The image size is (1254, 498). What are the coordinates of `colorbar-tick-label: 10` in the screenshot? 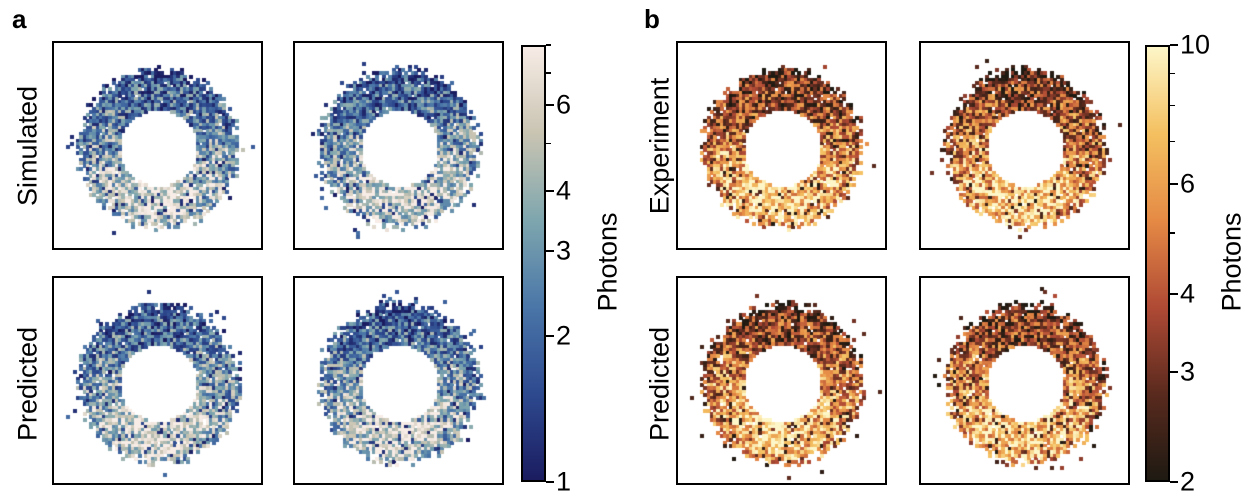 It's located at (1195, 44).